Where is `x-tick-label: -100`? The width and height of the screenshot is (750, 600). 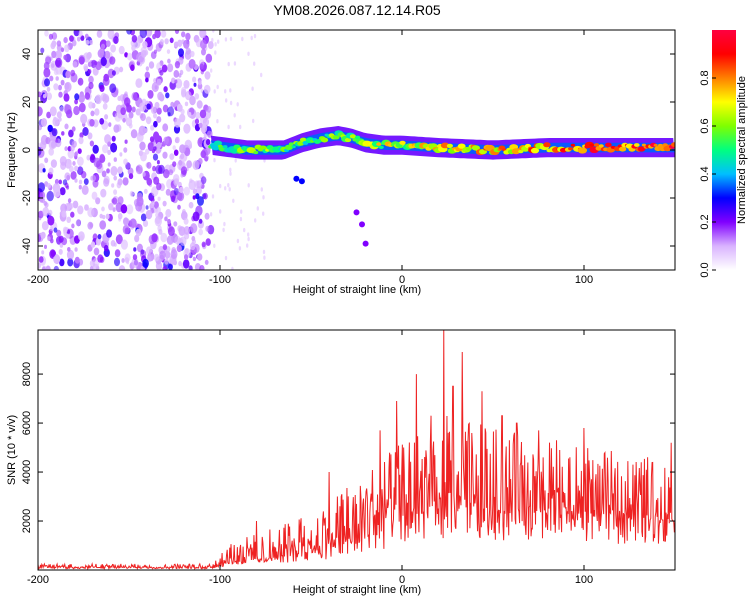
x-tick-label: -100 is located at coordinates (220, 580).